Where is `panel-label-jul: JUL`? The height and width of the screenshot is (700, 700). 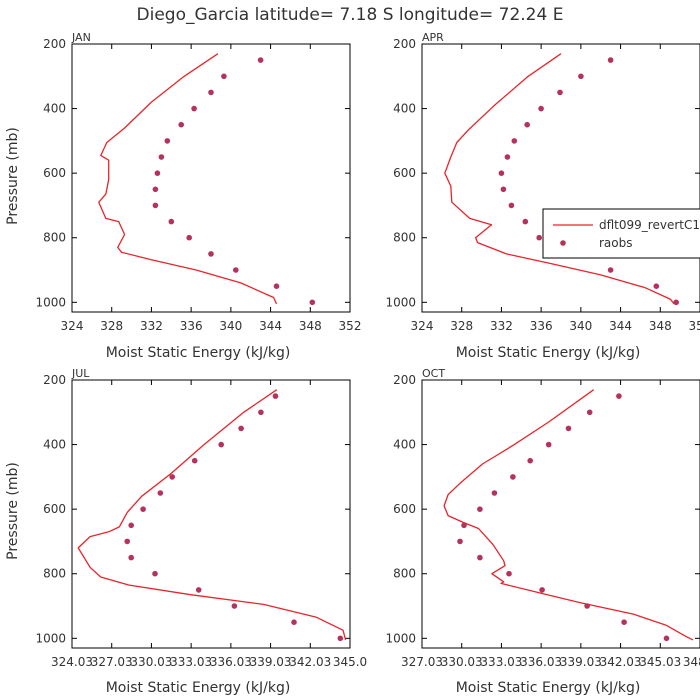
panel-label-jul: JUL is located at coordinates (80, 373).